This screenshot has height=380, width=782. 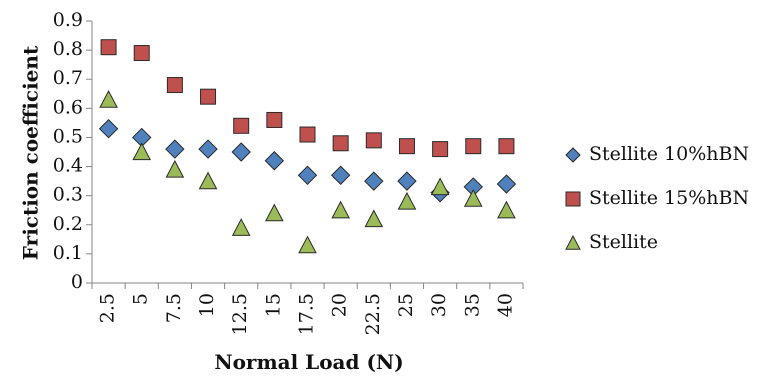 What do you see at coordinates (308, 362) in the screenshot?
I see `x-axis-title: Normal Load (N)` at bounding box center [308, 362].